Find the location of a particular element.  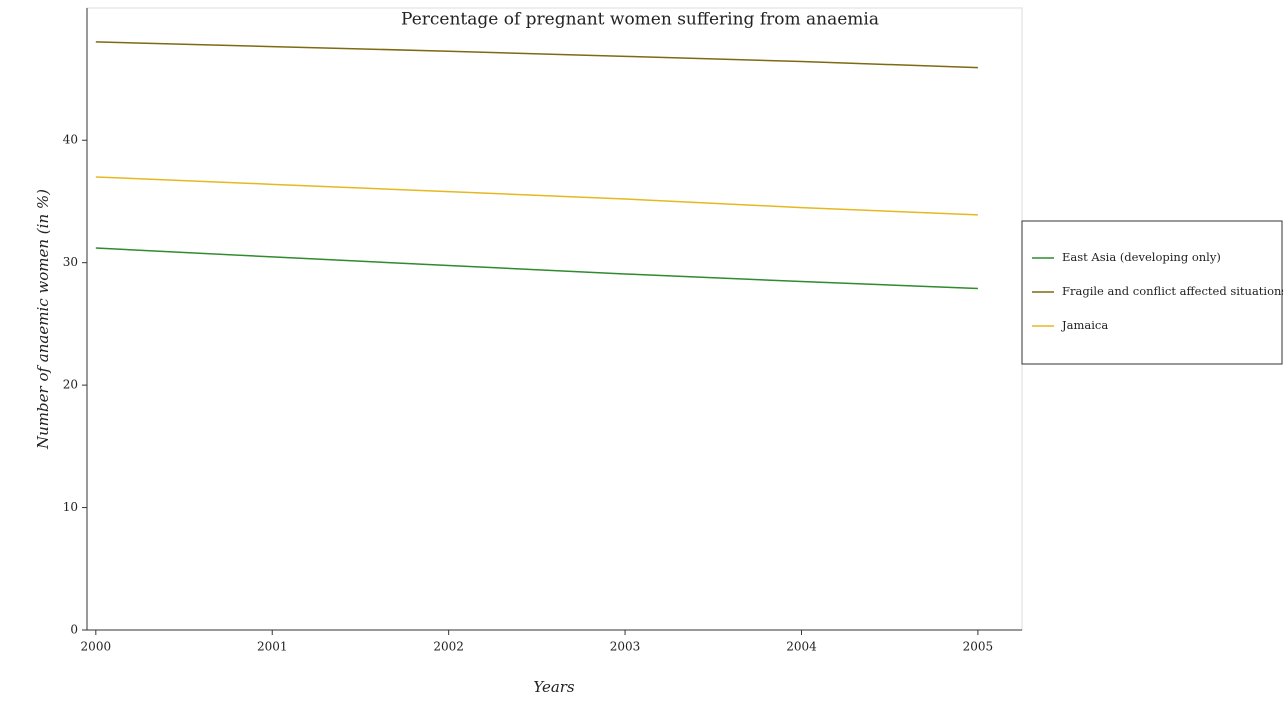

y-tick-label: 10 is located at coordinates (70, 507).